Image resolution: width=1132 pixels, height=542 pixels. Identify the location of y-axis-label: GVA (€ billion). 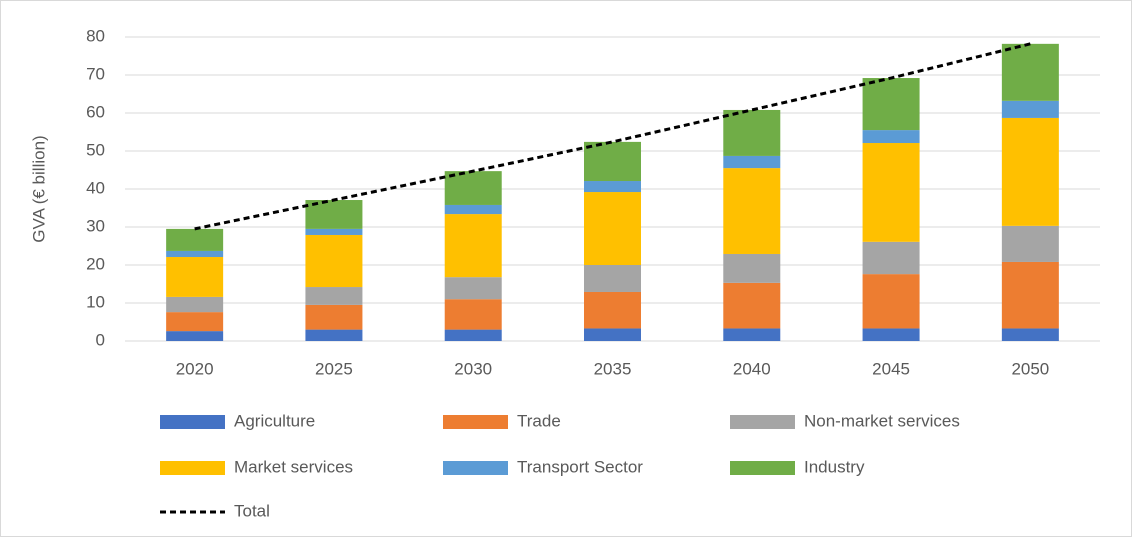
(38, 188).